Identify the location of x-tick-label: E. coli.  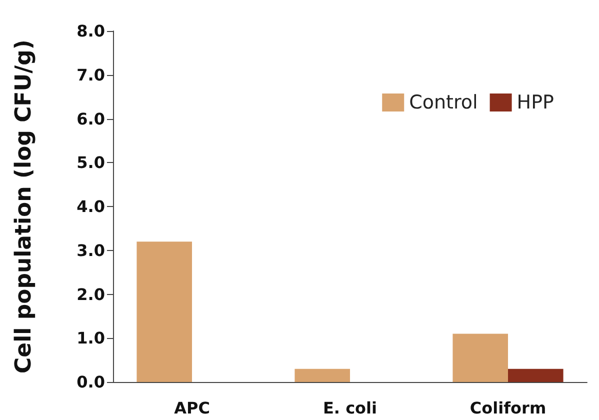
(350, 408).